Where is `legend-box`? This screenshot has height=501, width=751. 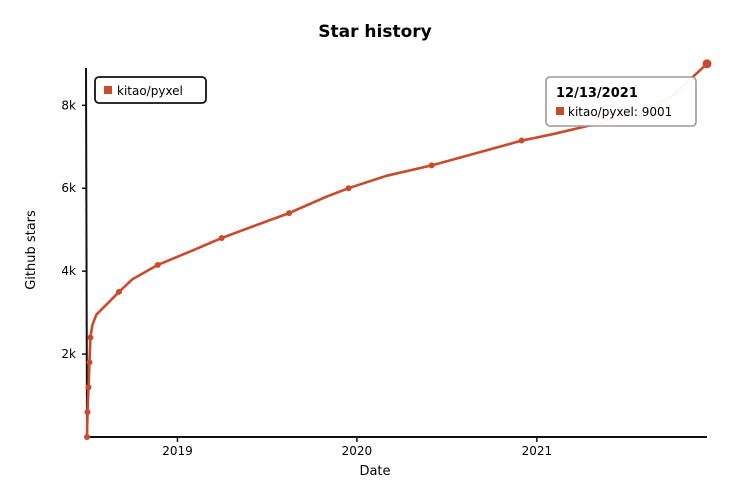 legend-box is located at coordinates (150, 90).